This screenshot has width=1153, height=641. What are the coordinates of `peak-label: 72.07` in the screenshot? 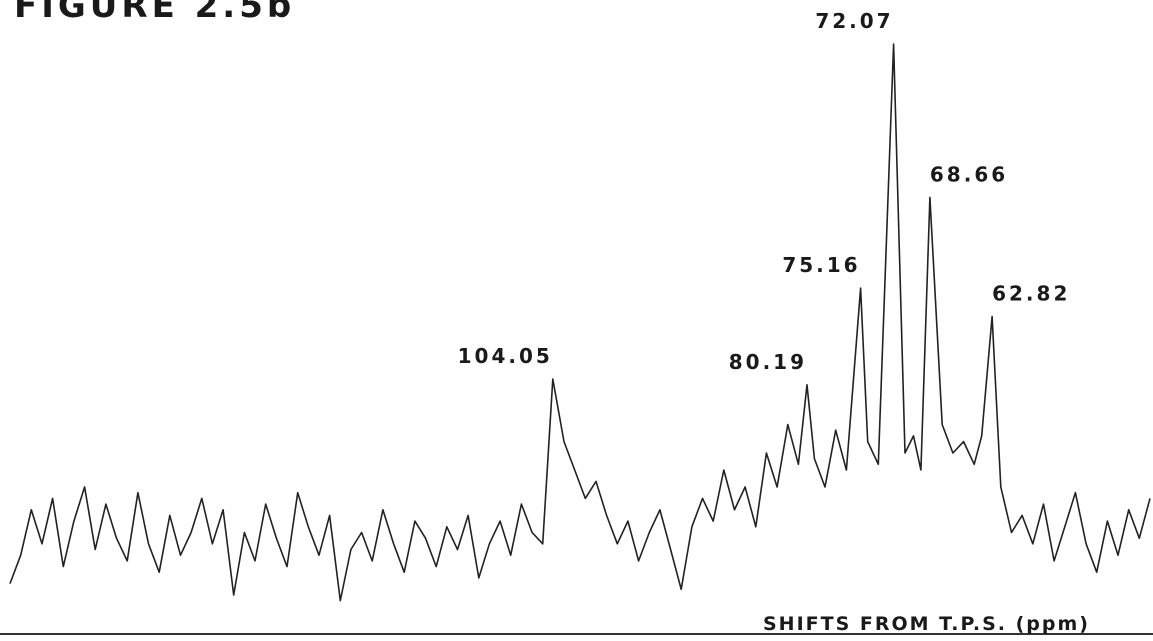 It's located at (854, 21).